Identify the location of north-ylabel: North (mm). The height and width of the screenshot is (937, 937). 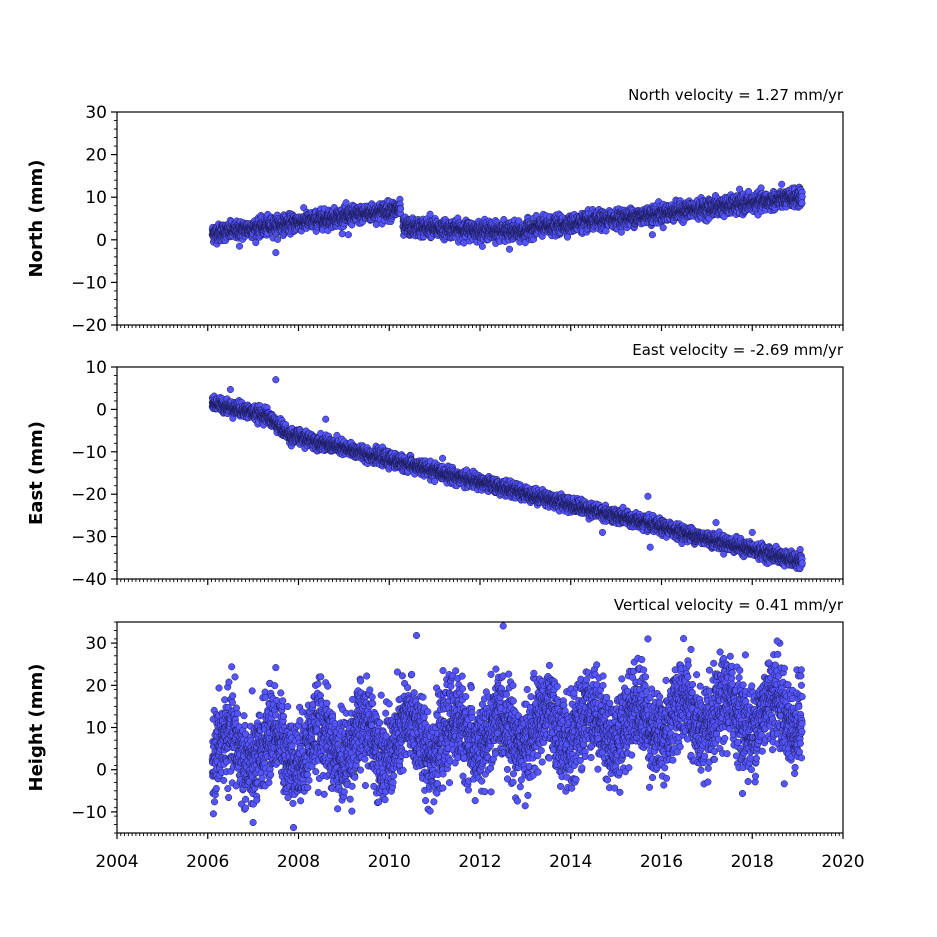
(36, 219).